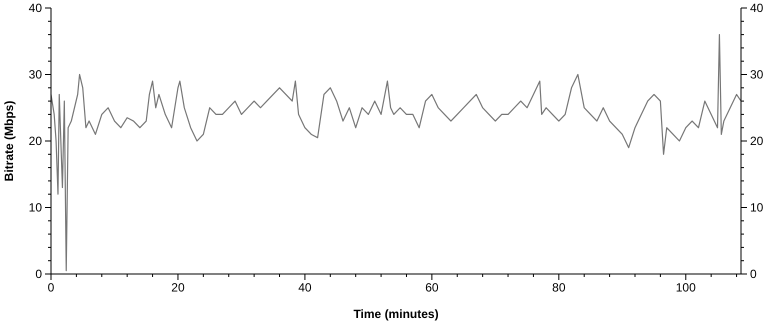  What do you see at coordinates (38, 273) in the screenshot?
I see `y-tick-label: 0` at bounding box center [38, 273].